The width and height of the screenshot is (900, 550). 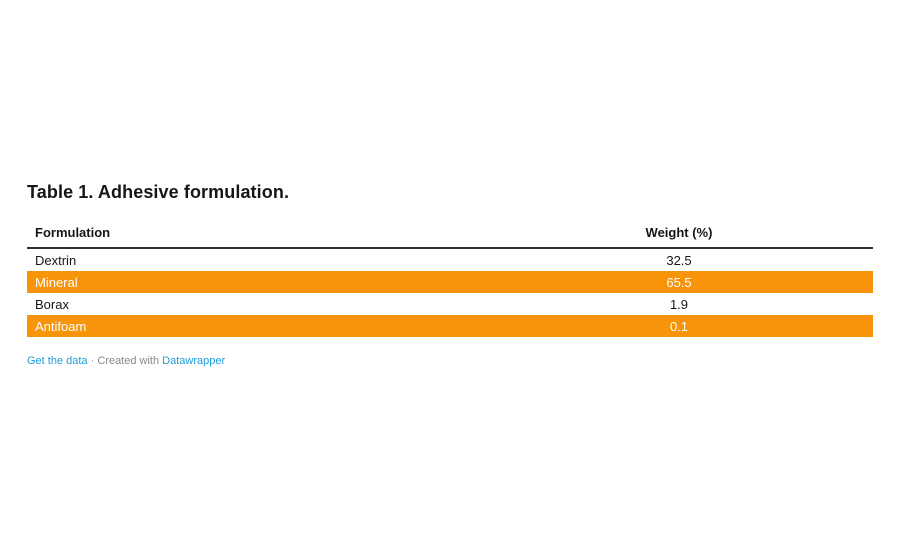 I want to click on table-row: Borax 1.9, so click(x=450, y=304).